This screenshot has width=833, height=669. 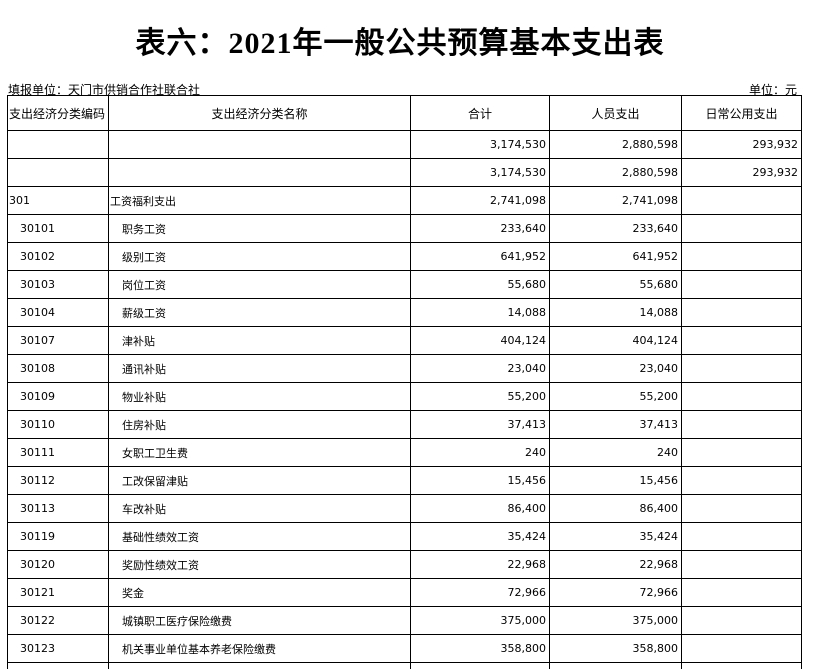 What do you see at coordinates (58, 564) in the screenshot?
I see `cell: 30120` at bounding box center [58, 564].